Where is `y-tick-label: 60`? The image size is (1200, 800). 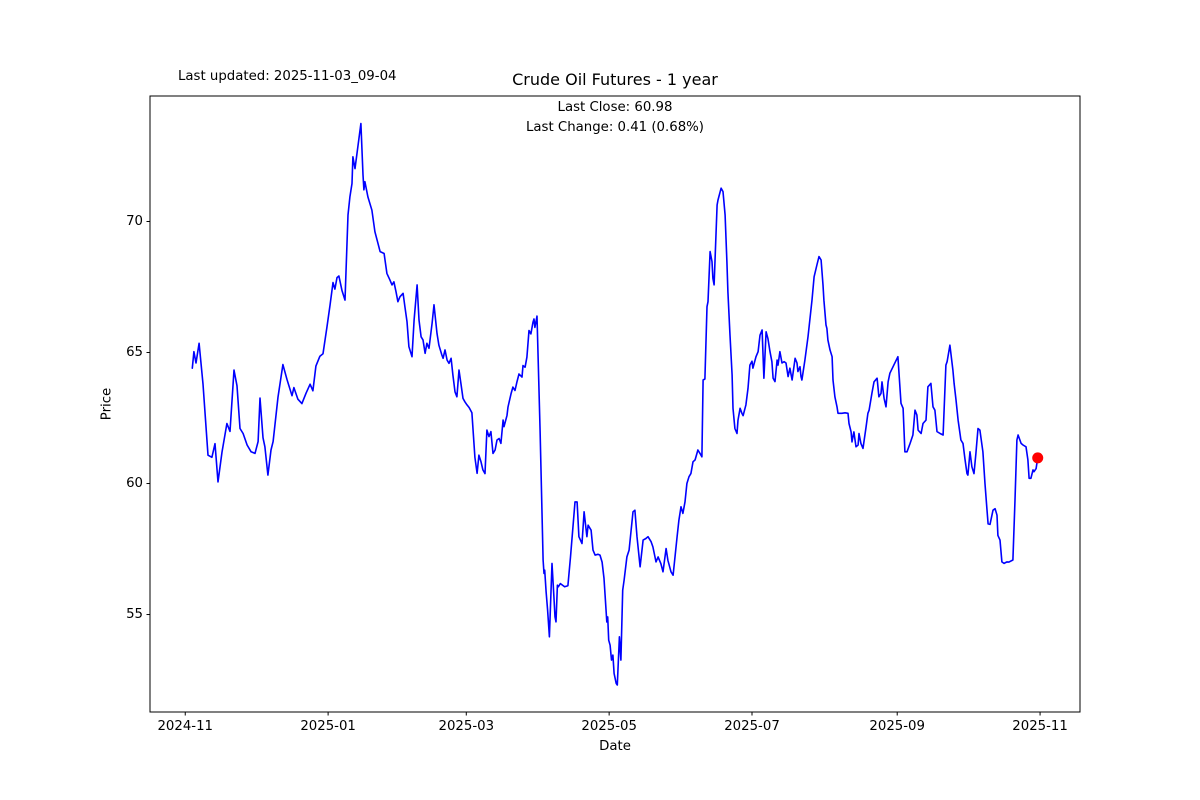
y-tick-label: 60 is located at coordinates (134, 483).